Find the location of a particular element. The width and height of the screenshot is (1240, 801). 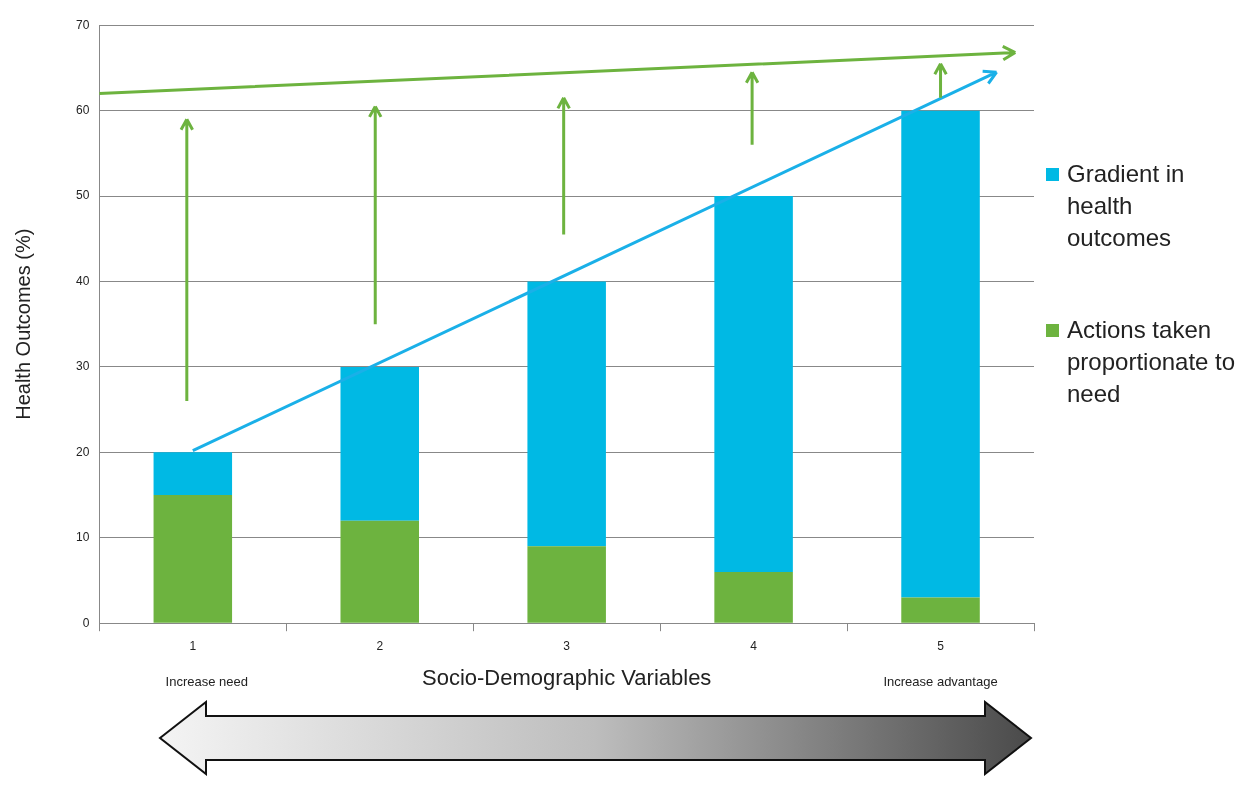

legend-label: Actions taken proportionate to need is located at coordinates (1151, 362).